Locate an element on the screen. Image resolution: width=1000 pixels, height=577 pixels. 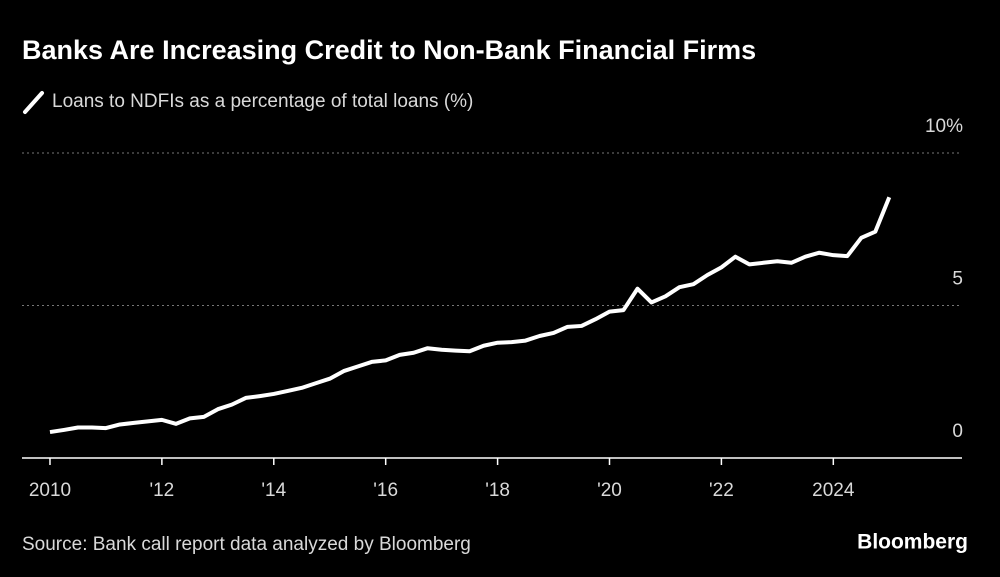
y-tick-label: 0 is located at coordinates (957, 431).